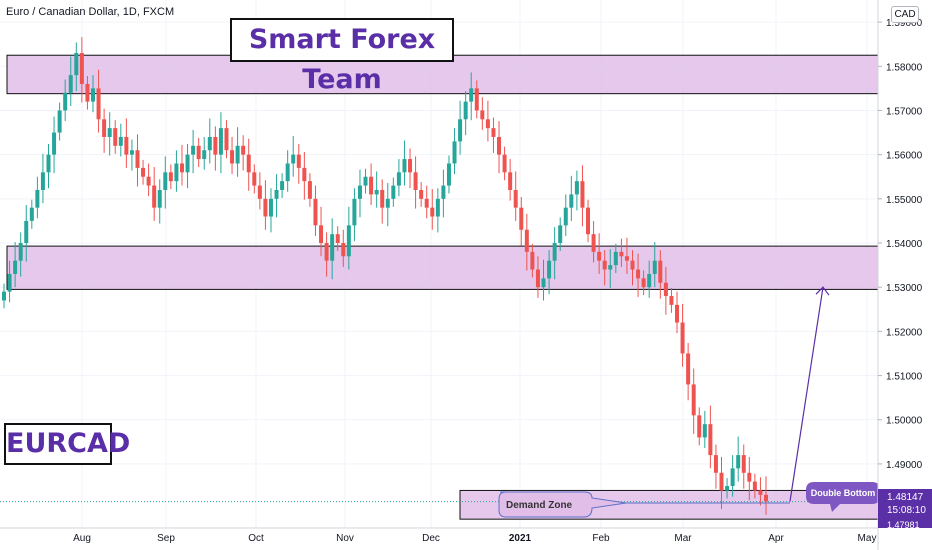 The height and width of the screenshot is (550, 932). I want to click on x-tick-label: Mar, so click(683, 538).